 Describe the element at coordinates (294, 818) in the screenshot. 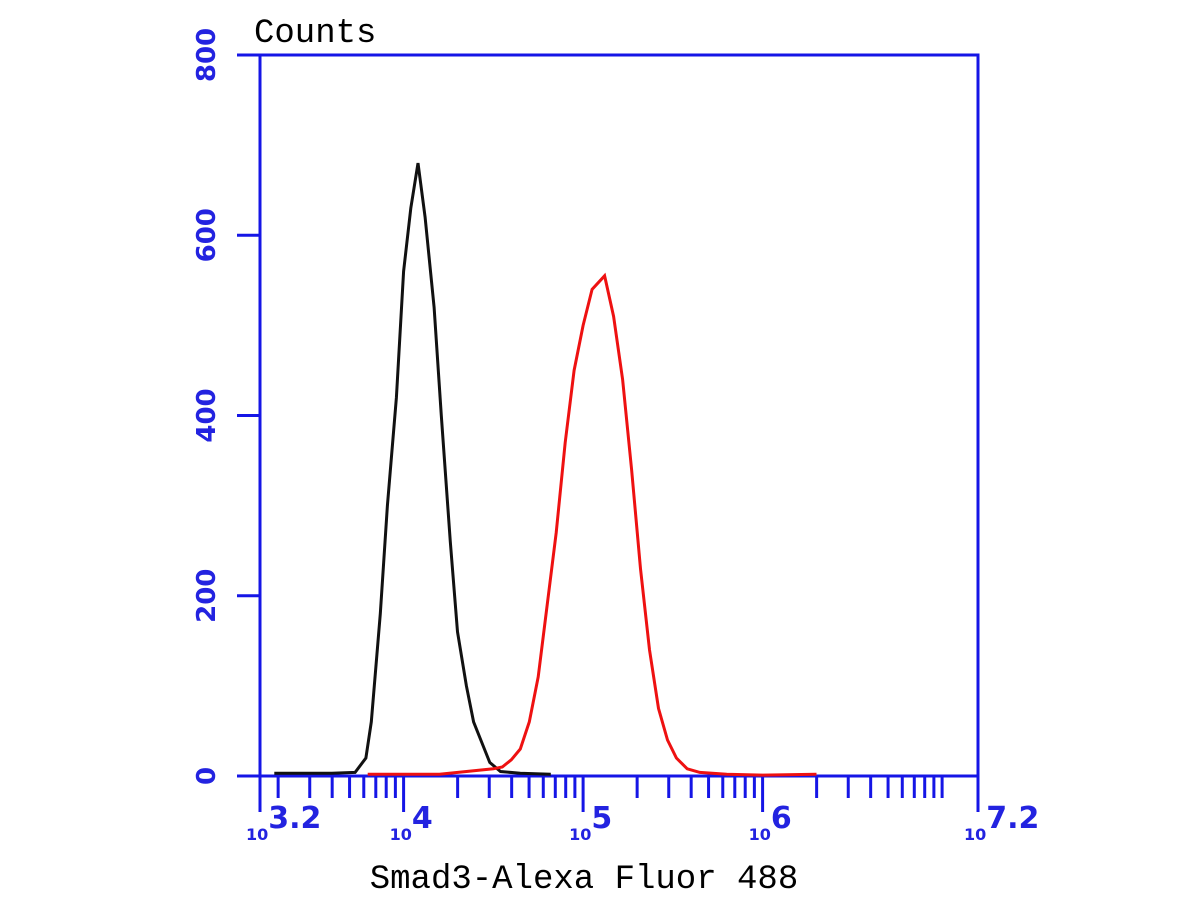

I see `x-tick-exponent: 3.2` at that location.